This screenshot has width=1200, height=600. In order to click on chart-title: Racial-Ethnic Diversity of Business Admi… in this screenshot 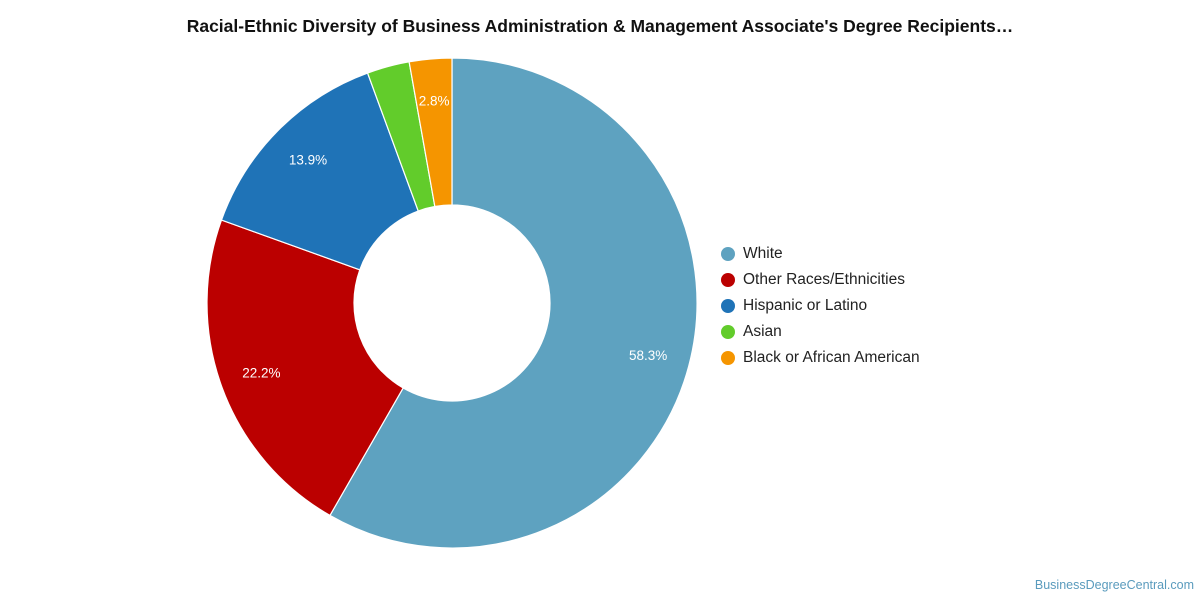, I will do `click(600, 26)`.